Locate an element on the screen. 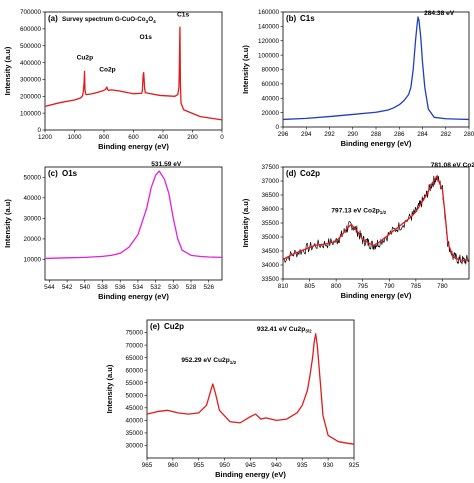 Image resolution: width=474 pixels, height=483 pixels. panel-label: (d) is located at coordinates (291, 173).